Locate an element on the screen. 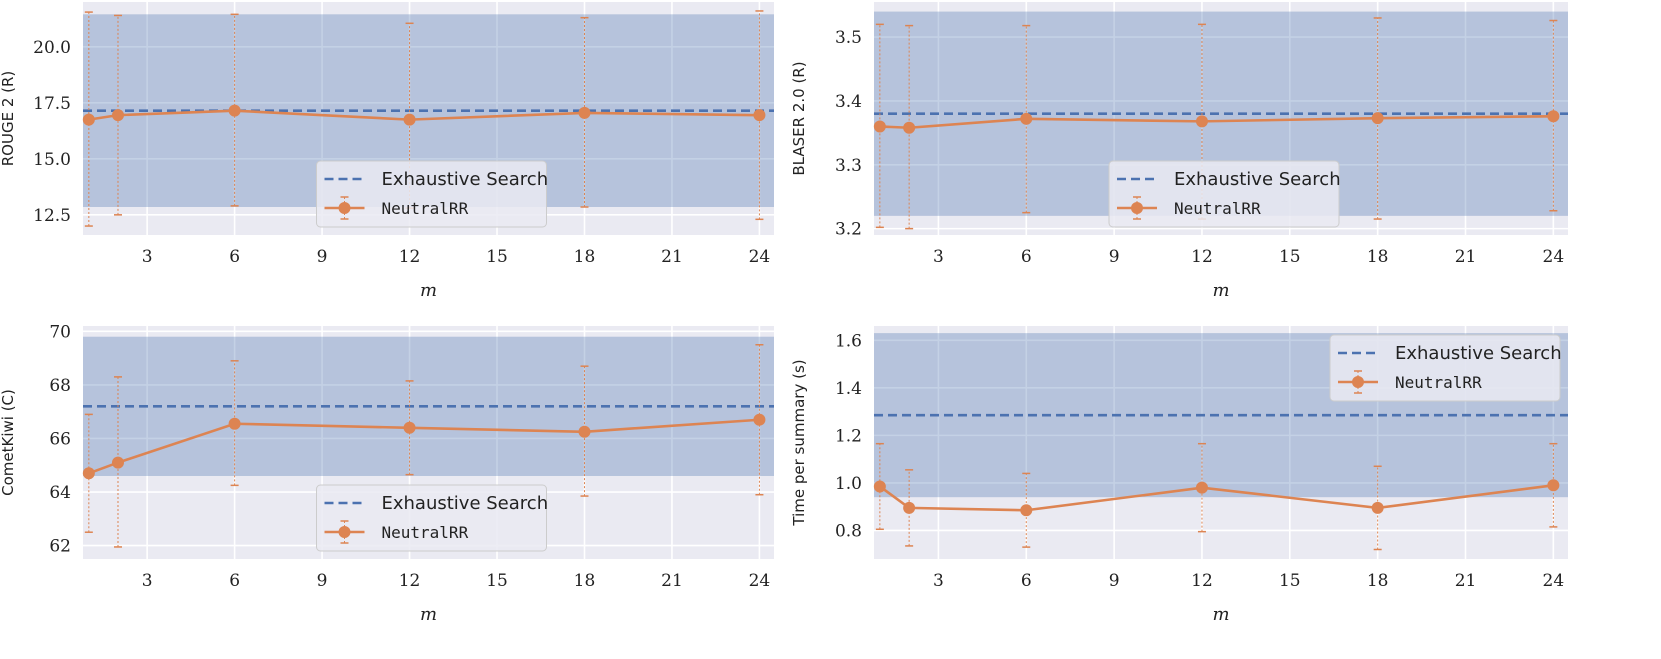 The width and height of the screenshot is (1661, 659). y-tick-label: 68 is located at coordinates (60, 386).